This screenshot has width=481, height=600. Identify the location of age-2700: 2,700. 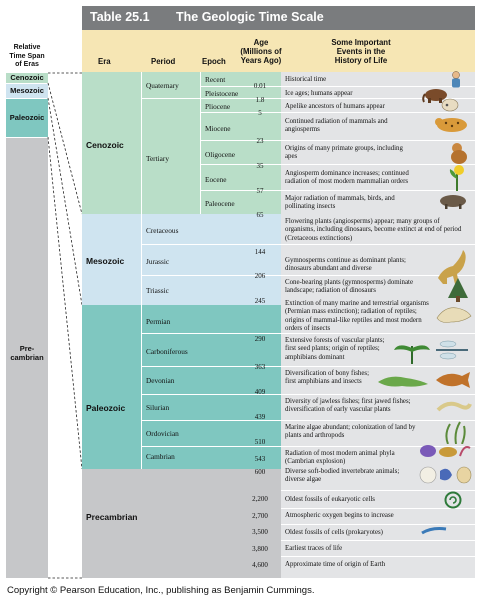
(260, 516).